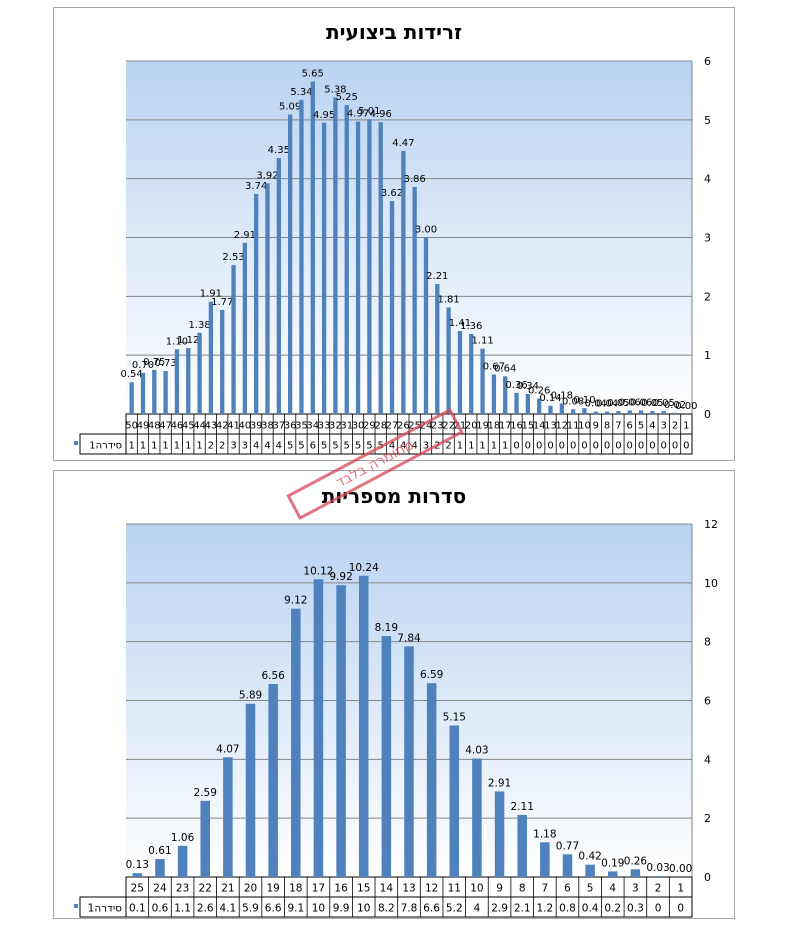 The image size is (788, 930). Describe the element at coordinates (267, 425) in the screenshot. I see `x-tick-label: 38` at that location.